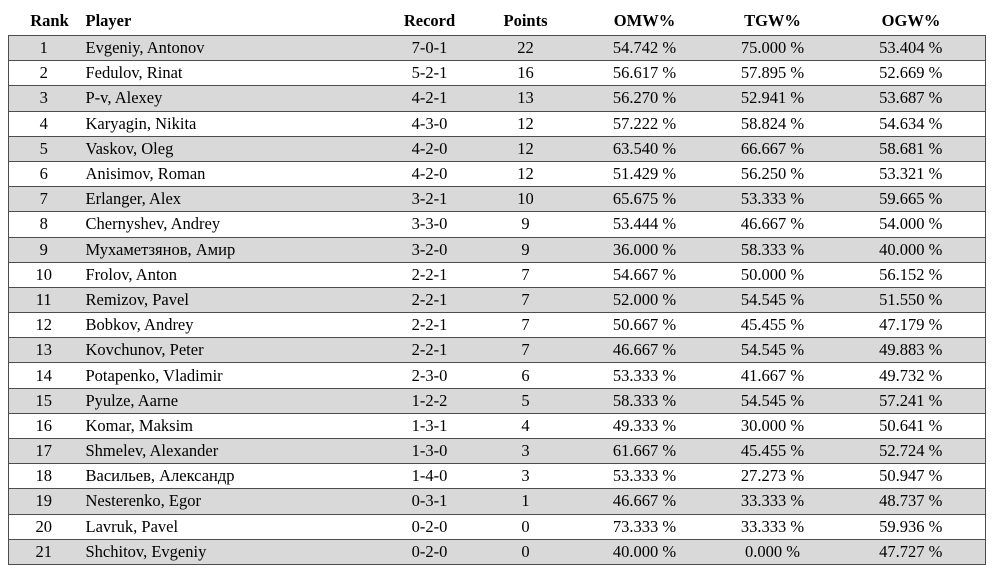  What do you see at coordinates (132, 526) in the screenshot?
I see `cell-player: Lavruk, Pavel` at bounding box center [132, 526].